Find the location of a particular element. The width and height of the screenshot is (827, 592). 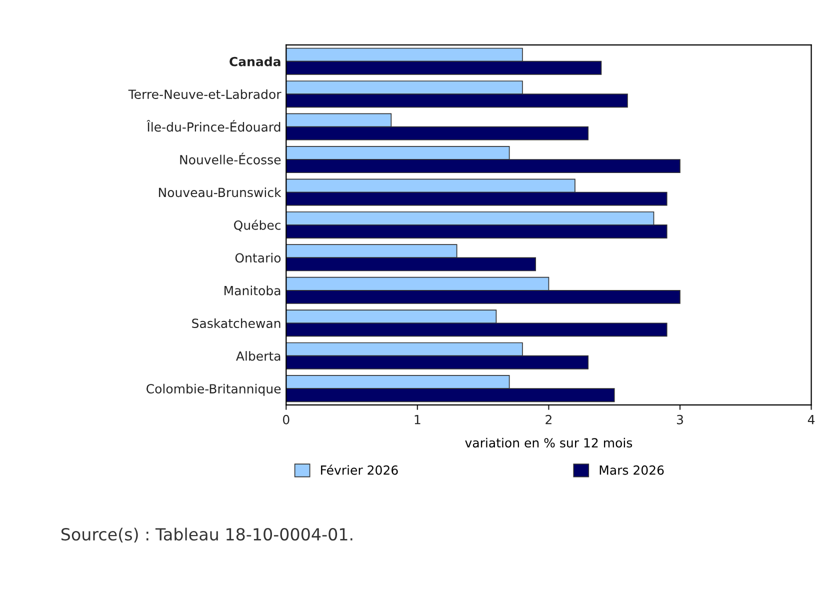

x-tick-label: 4 is located at coordinates (811, 419).